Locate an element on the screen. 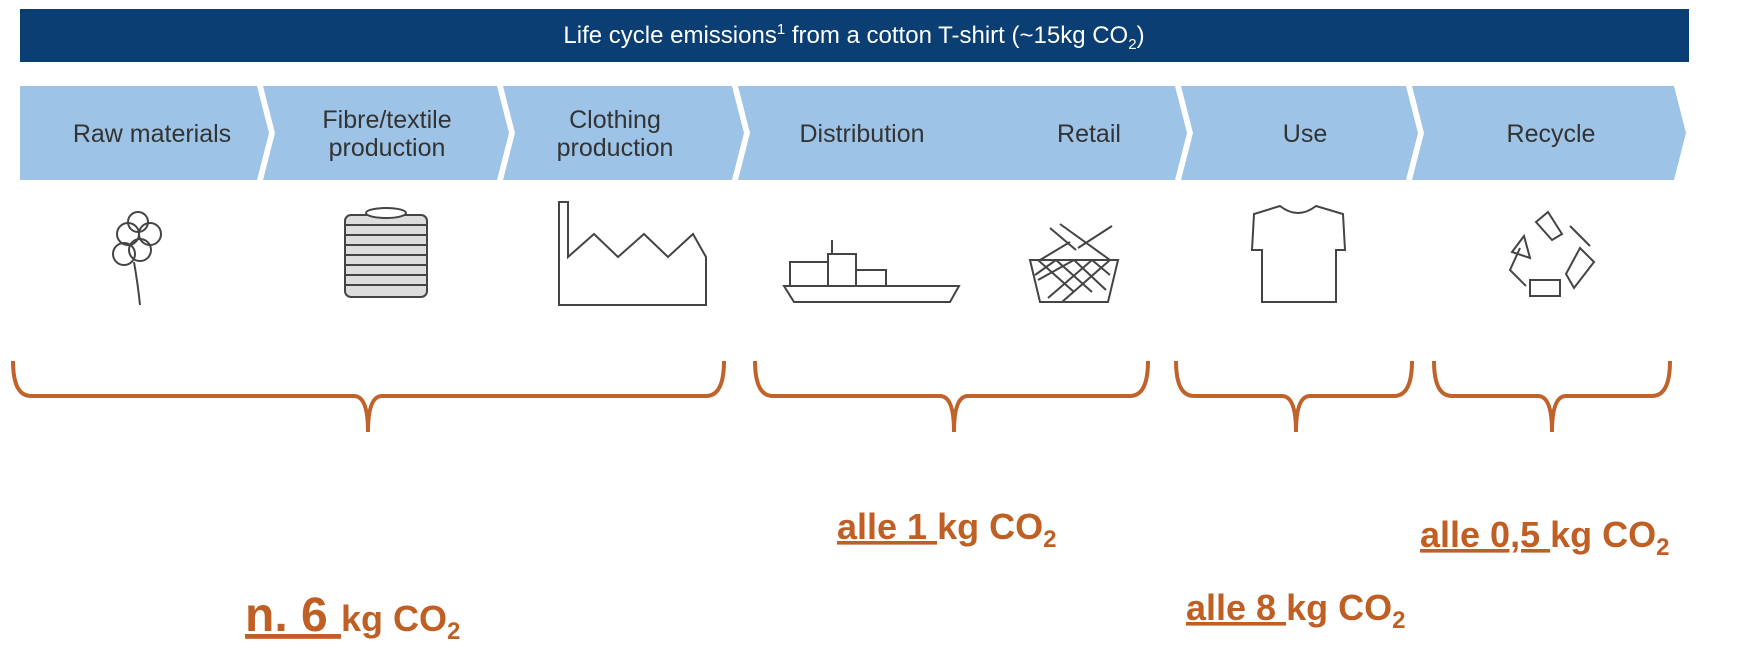 This screenshot has width=1760, height=658. emission-amount: alle 8 is located at coordinates (1236, 607).